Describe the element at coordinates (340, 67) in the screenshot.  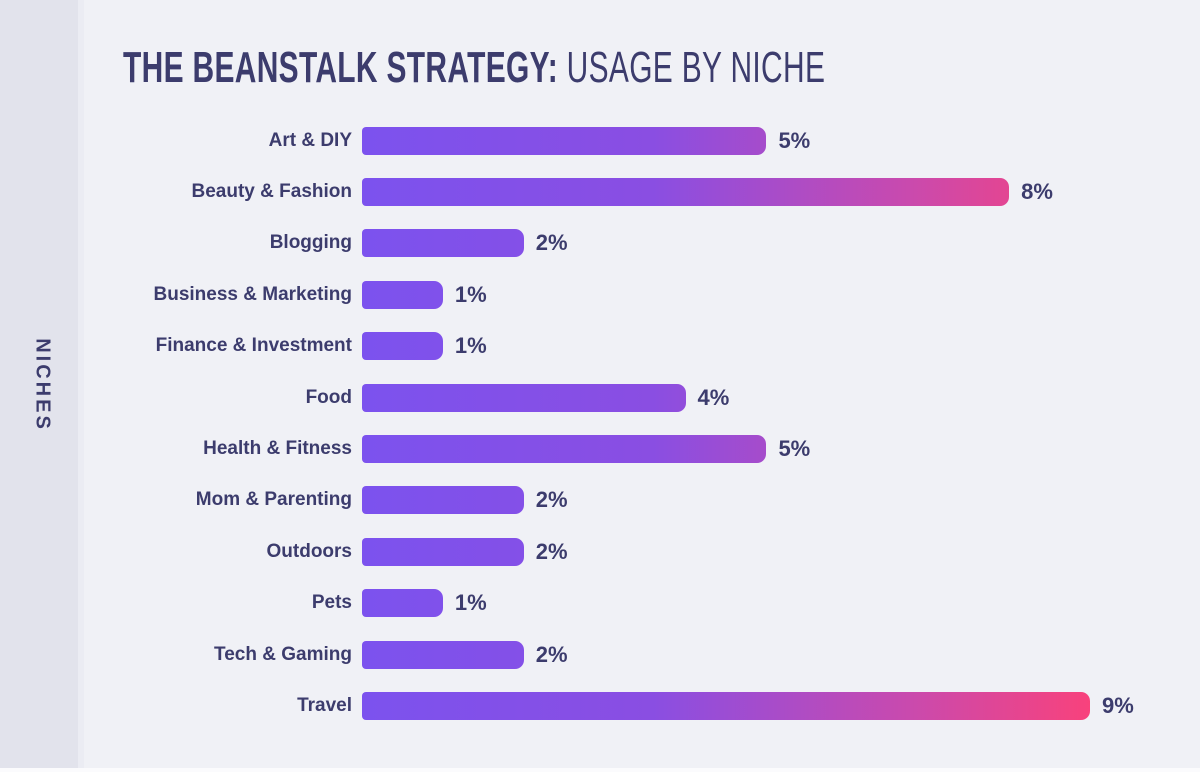
I see `chart-title-bold: THE BEANSTALK STRATEGY:` at that location.